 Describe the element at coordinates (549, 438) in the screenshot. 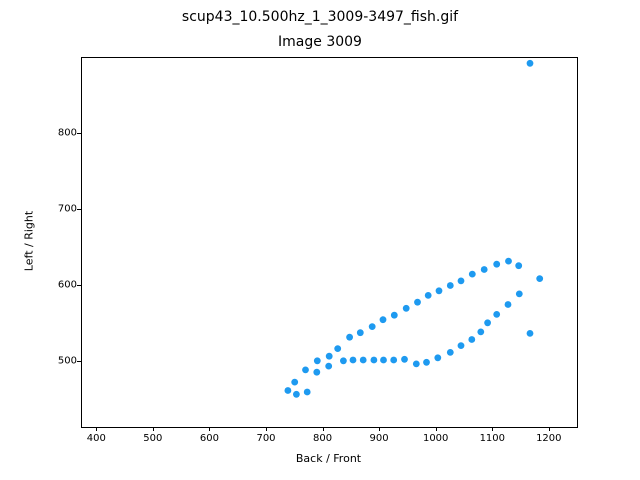

I see `x-tick-label: 1200` at that location.